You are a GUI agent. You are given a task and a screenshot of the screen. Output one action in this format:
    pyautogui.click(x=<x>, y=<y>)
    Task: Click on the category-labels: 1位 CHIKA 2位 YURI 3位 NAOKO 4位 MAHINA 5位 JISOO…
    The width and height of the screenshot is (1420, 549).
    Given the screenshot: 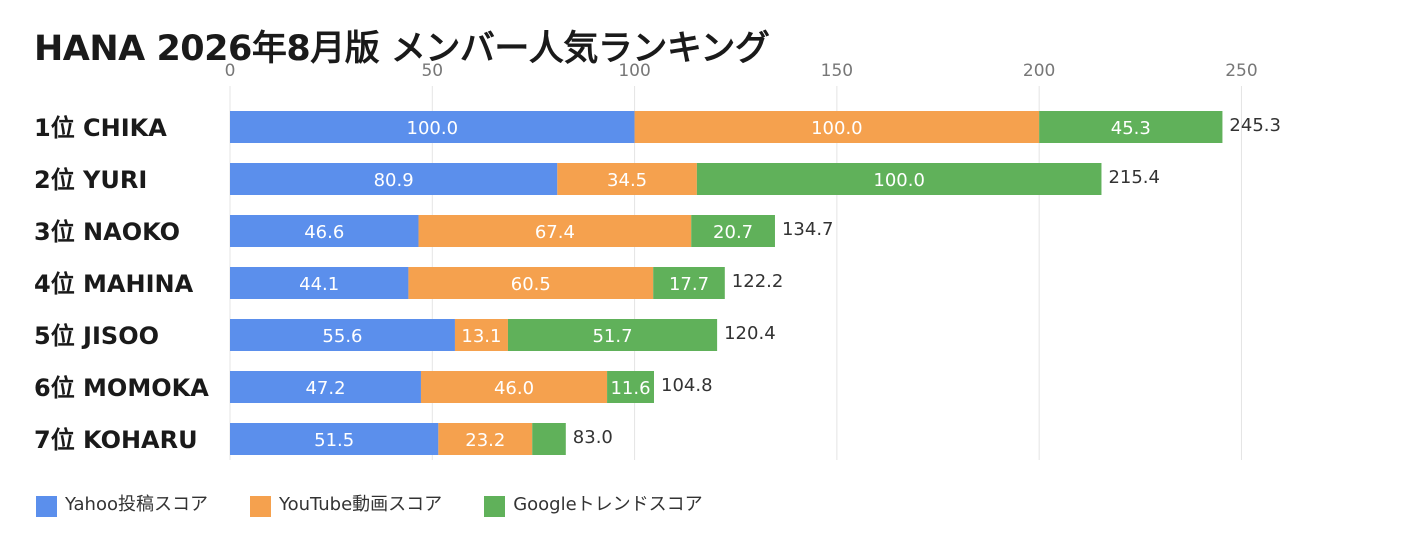 What is the action you would take?
    pyautogui.click(x=121, y=284)
    